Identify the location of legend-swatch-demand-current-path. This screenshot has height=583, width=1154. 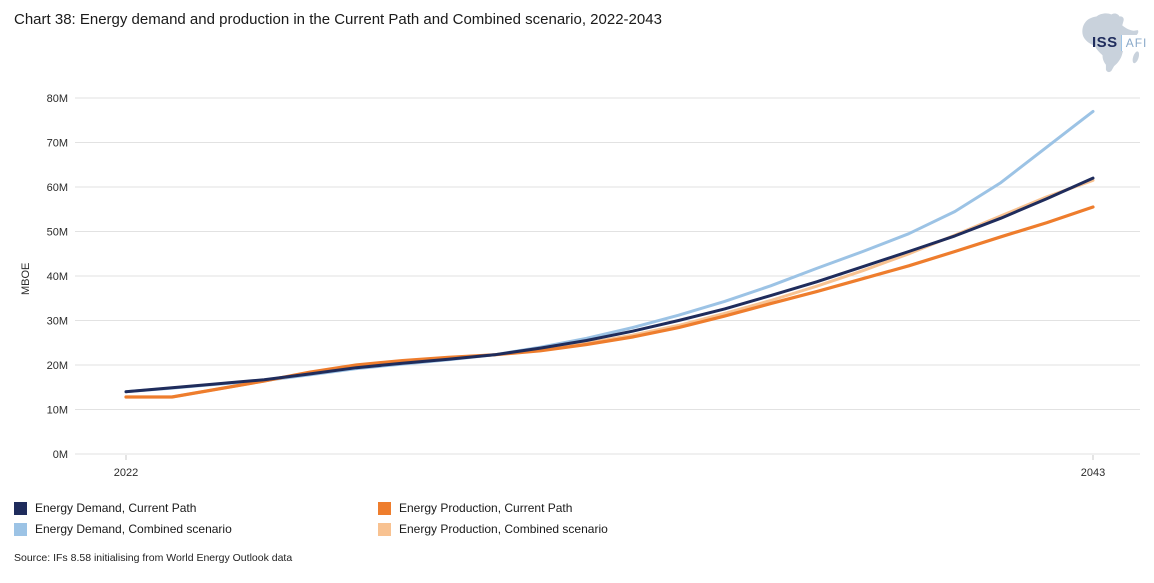
(20, 508).